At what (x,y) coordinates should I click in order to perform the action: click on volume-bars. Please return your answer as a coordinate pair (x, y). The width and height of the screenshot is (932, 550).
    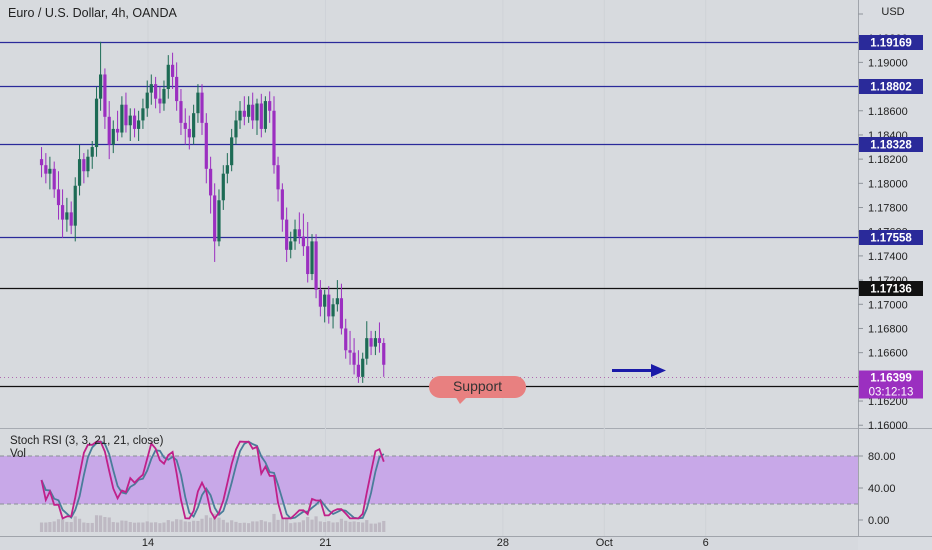
    Looking at the image, I should click on (212, 522).